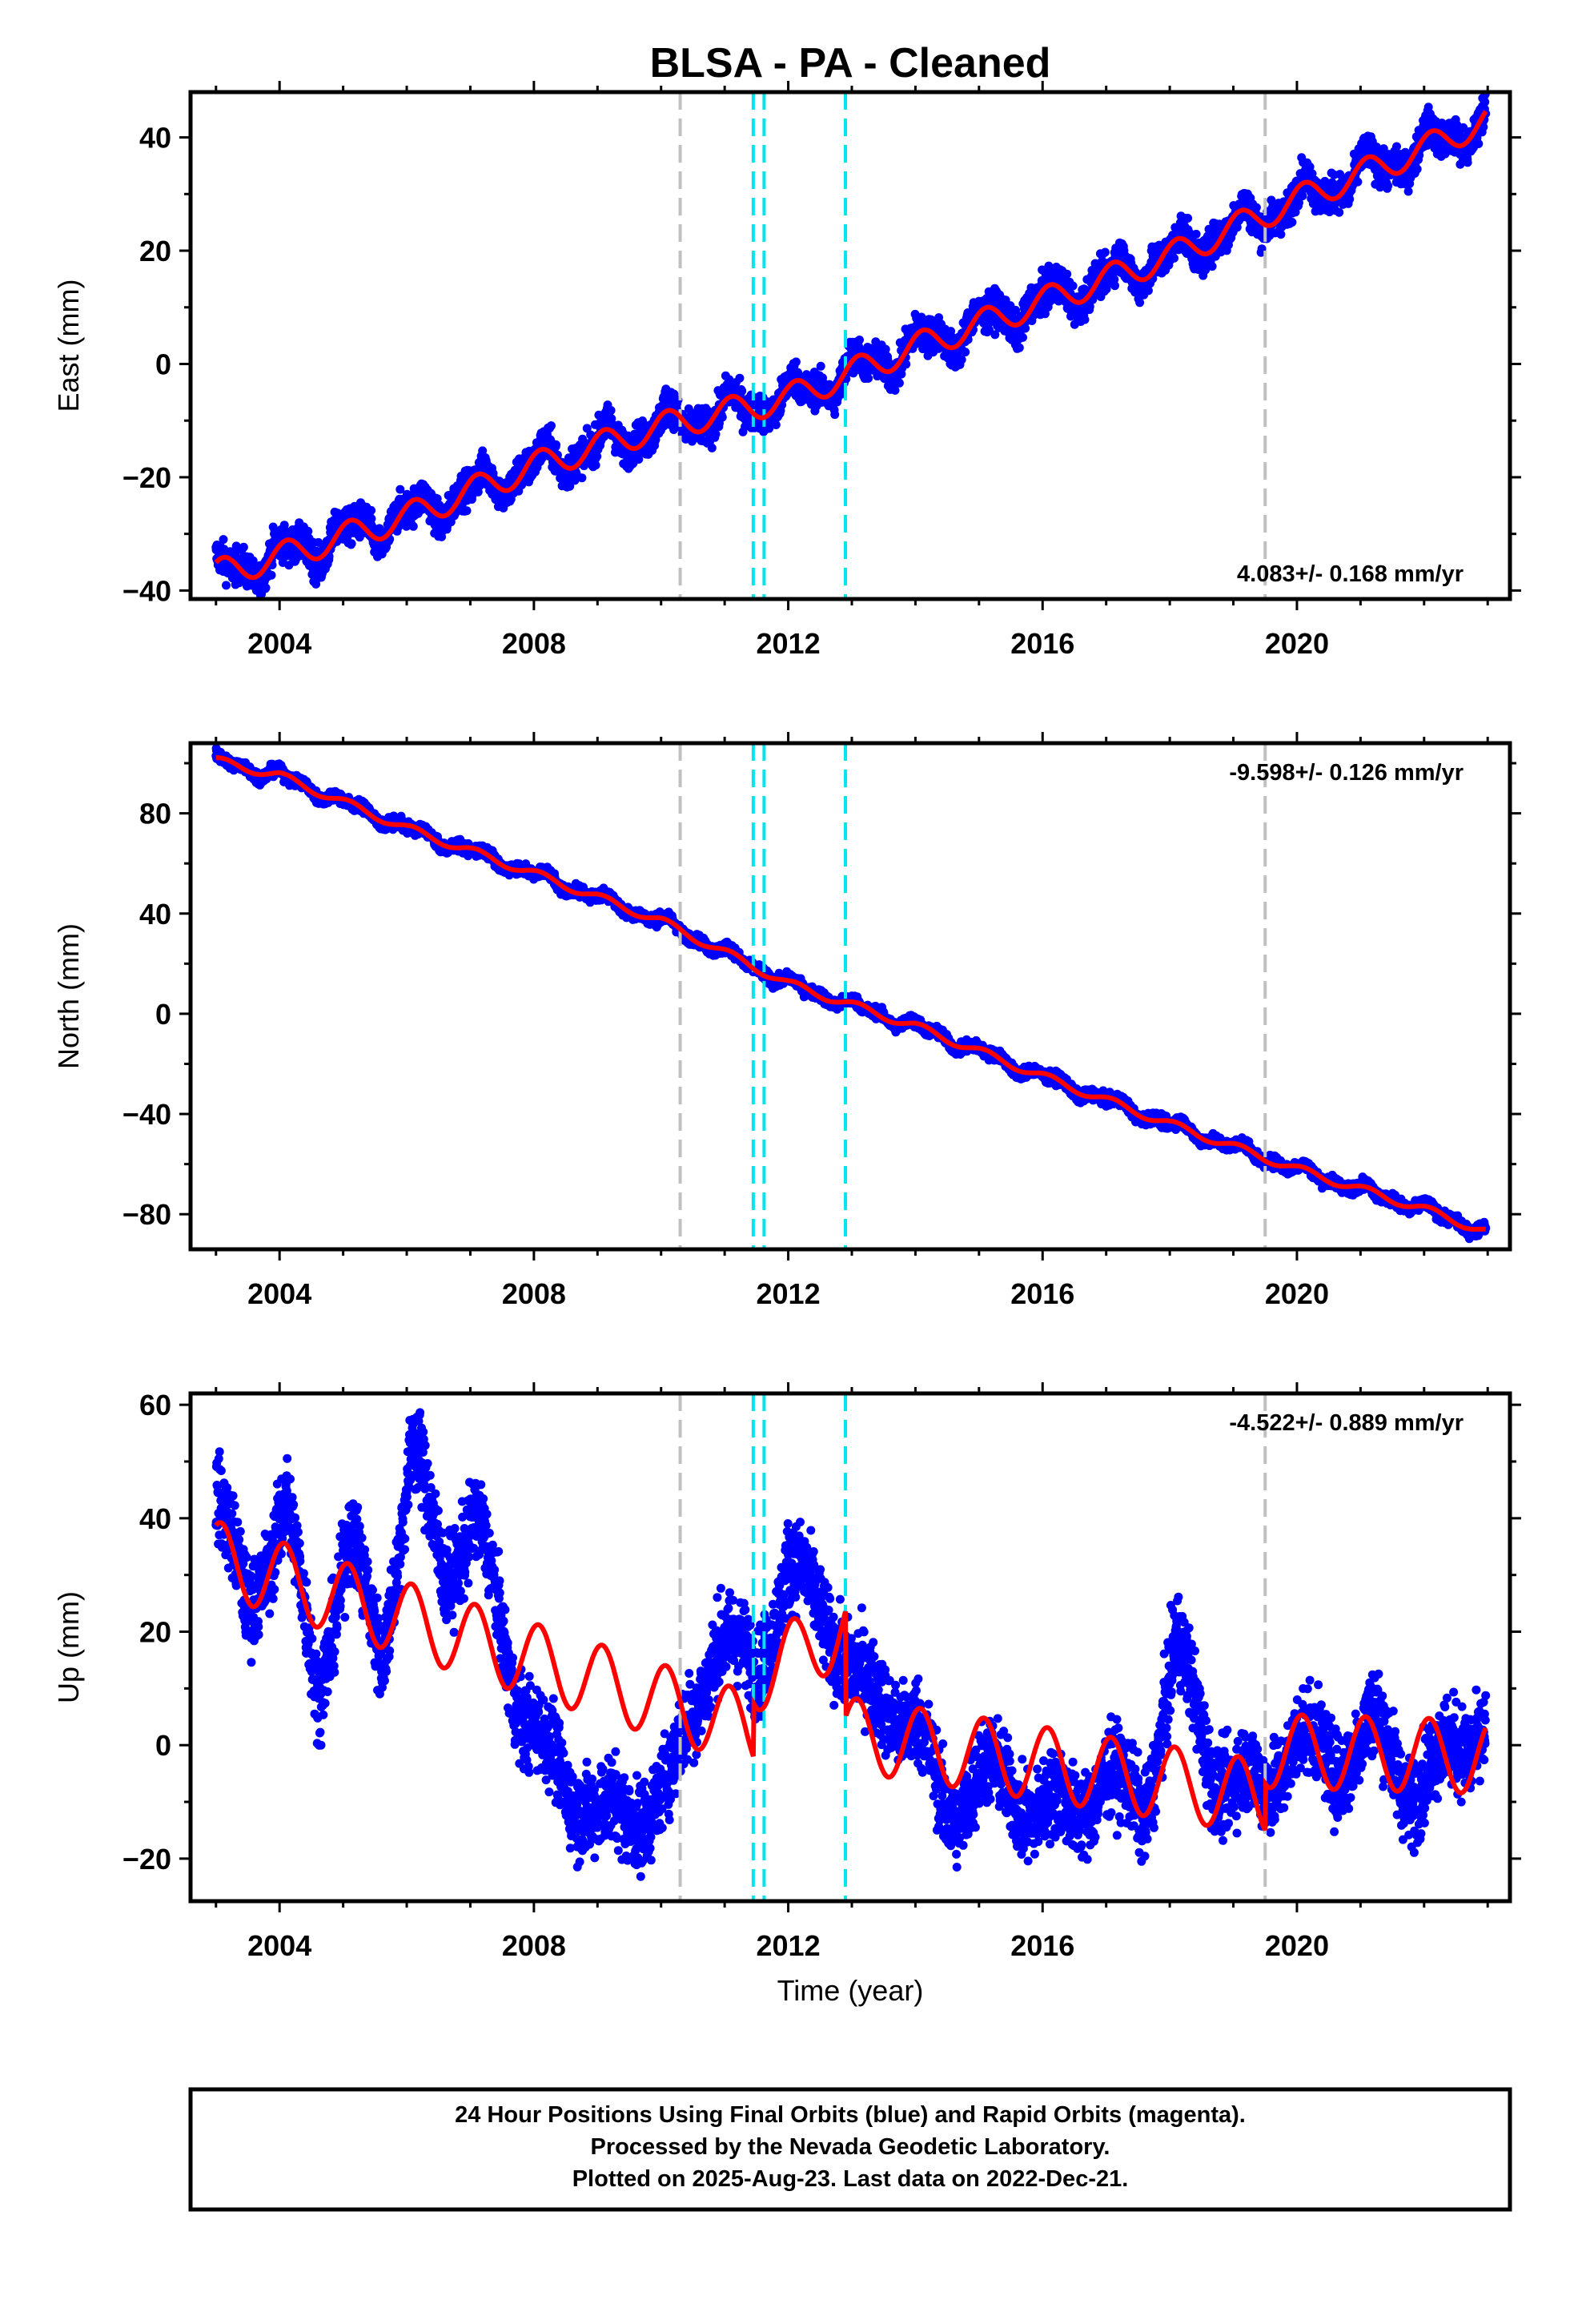 The width and height of the screenshot is (1582, 2324). What do you see at coordinates (850, 63) in the screenshot?
I see `figure-title: BLSA - PA - Cleaned` at bounding box center [850, 63].